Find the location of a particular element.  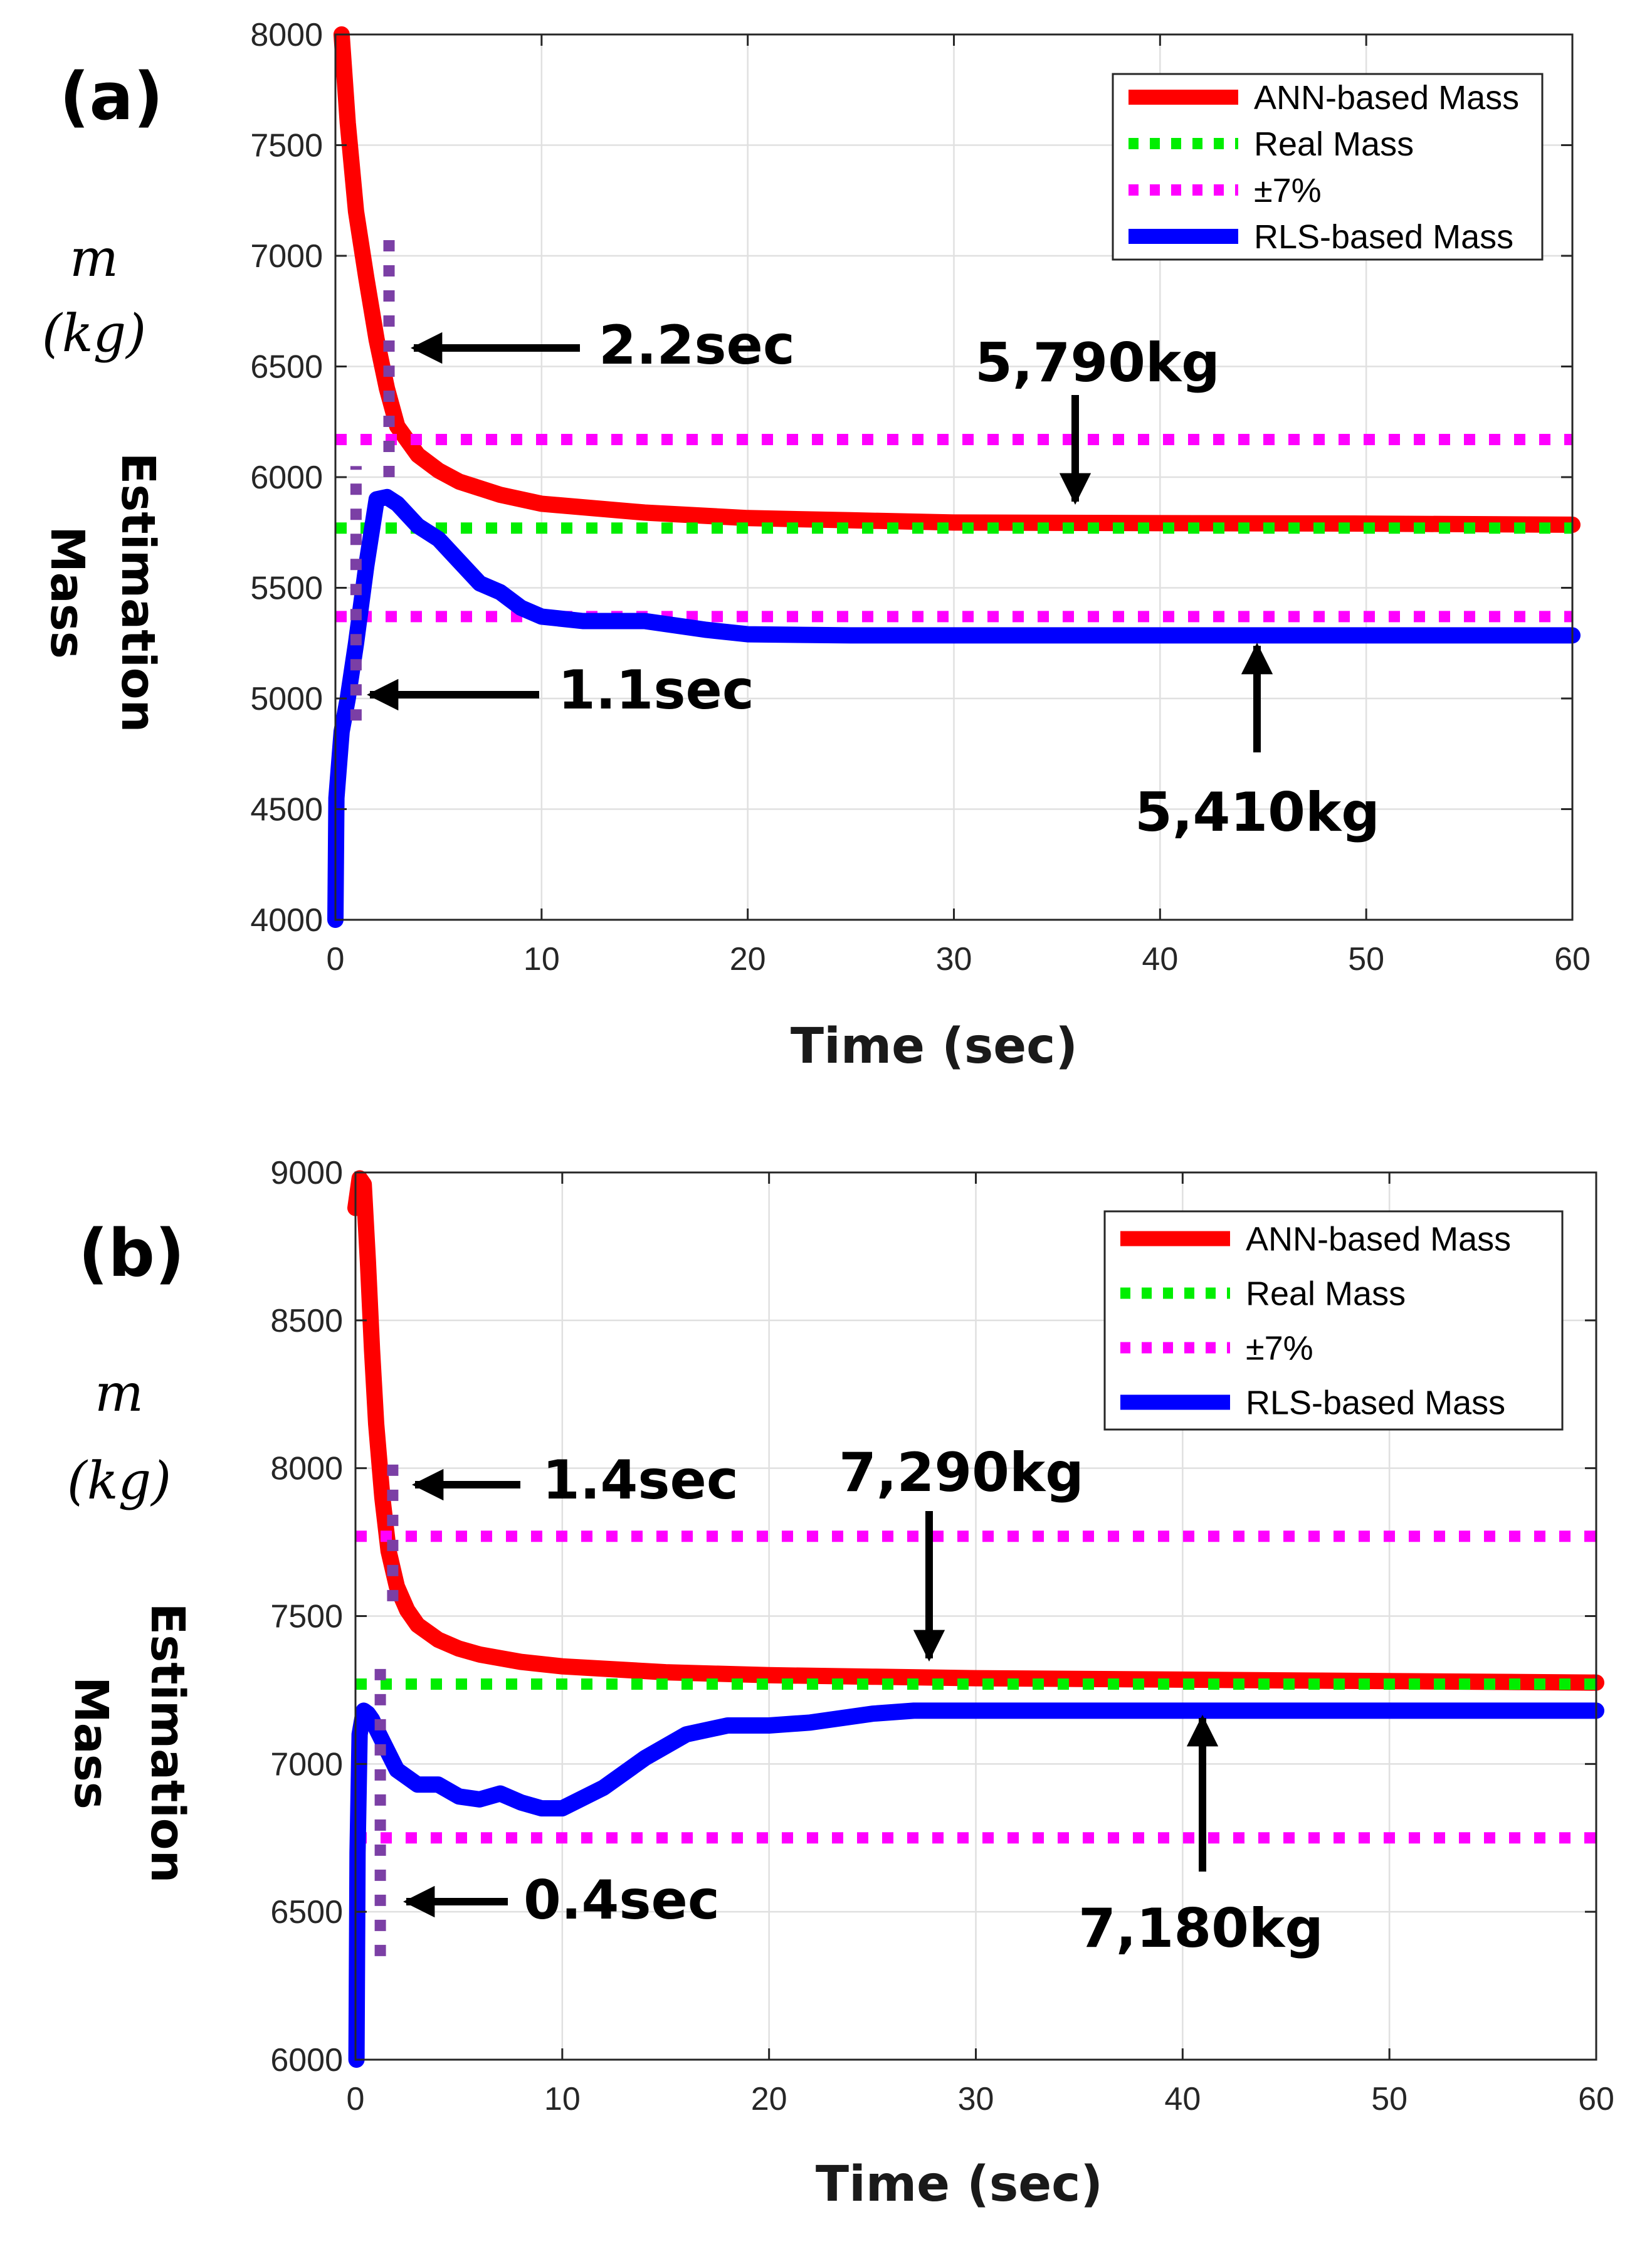

annotation-label: 7,180kg is located at coordinates (1200, 1928).